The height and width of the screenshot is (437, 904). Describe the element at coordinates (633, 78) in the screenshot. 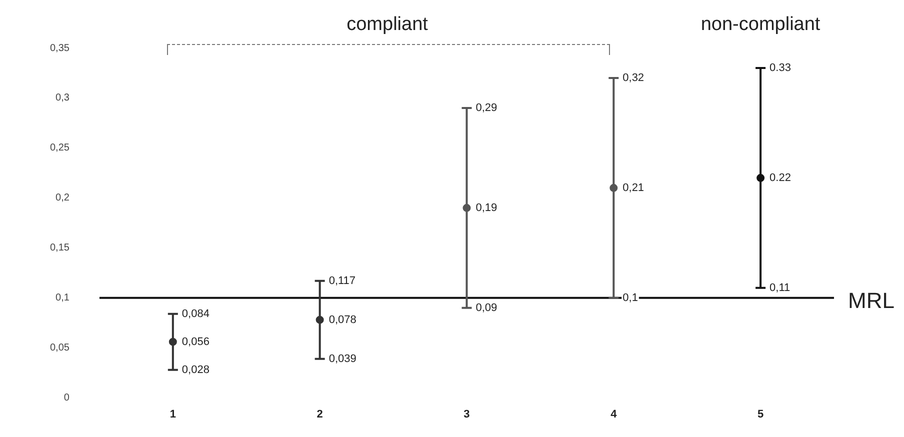

I see `annotation: 0,32` at that location.